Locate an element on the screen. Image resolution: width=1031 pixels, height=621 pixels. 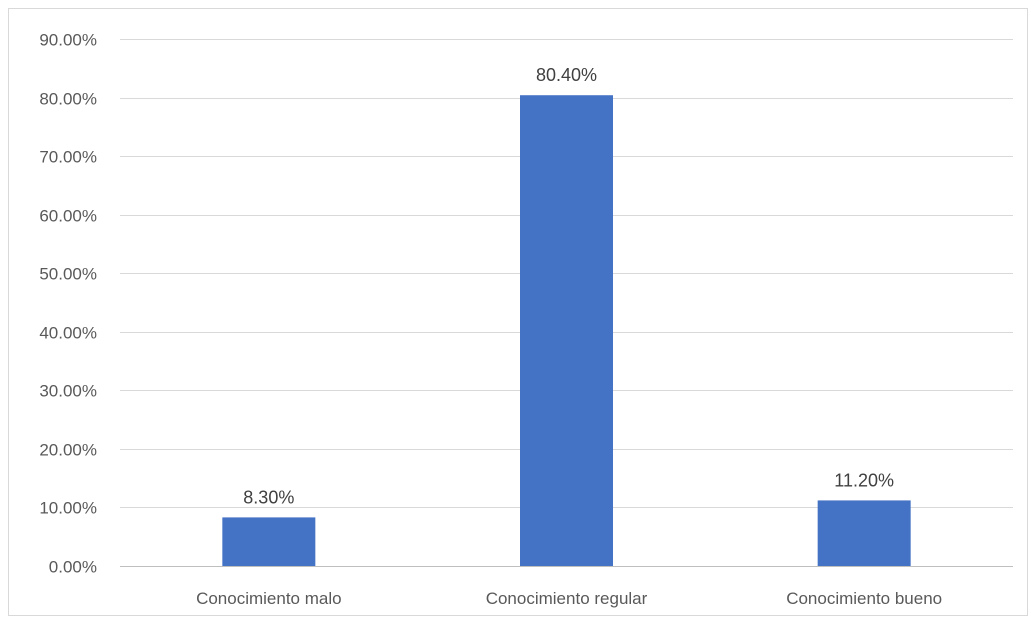
y-tick-label: 50.00% is located at coordinates (68, 274).